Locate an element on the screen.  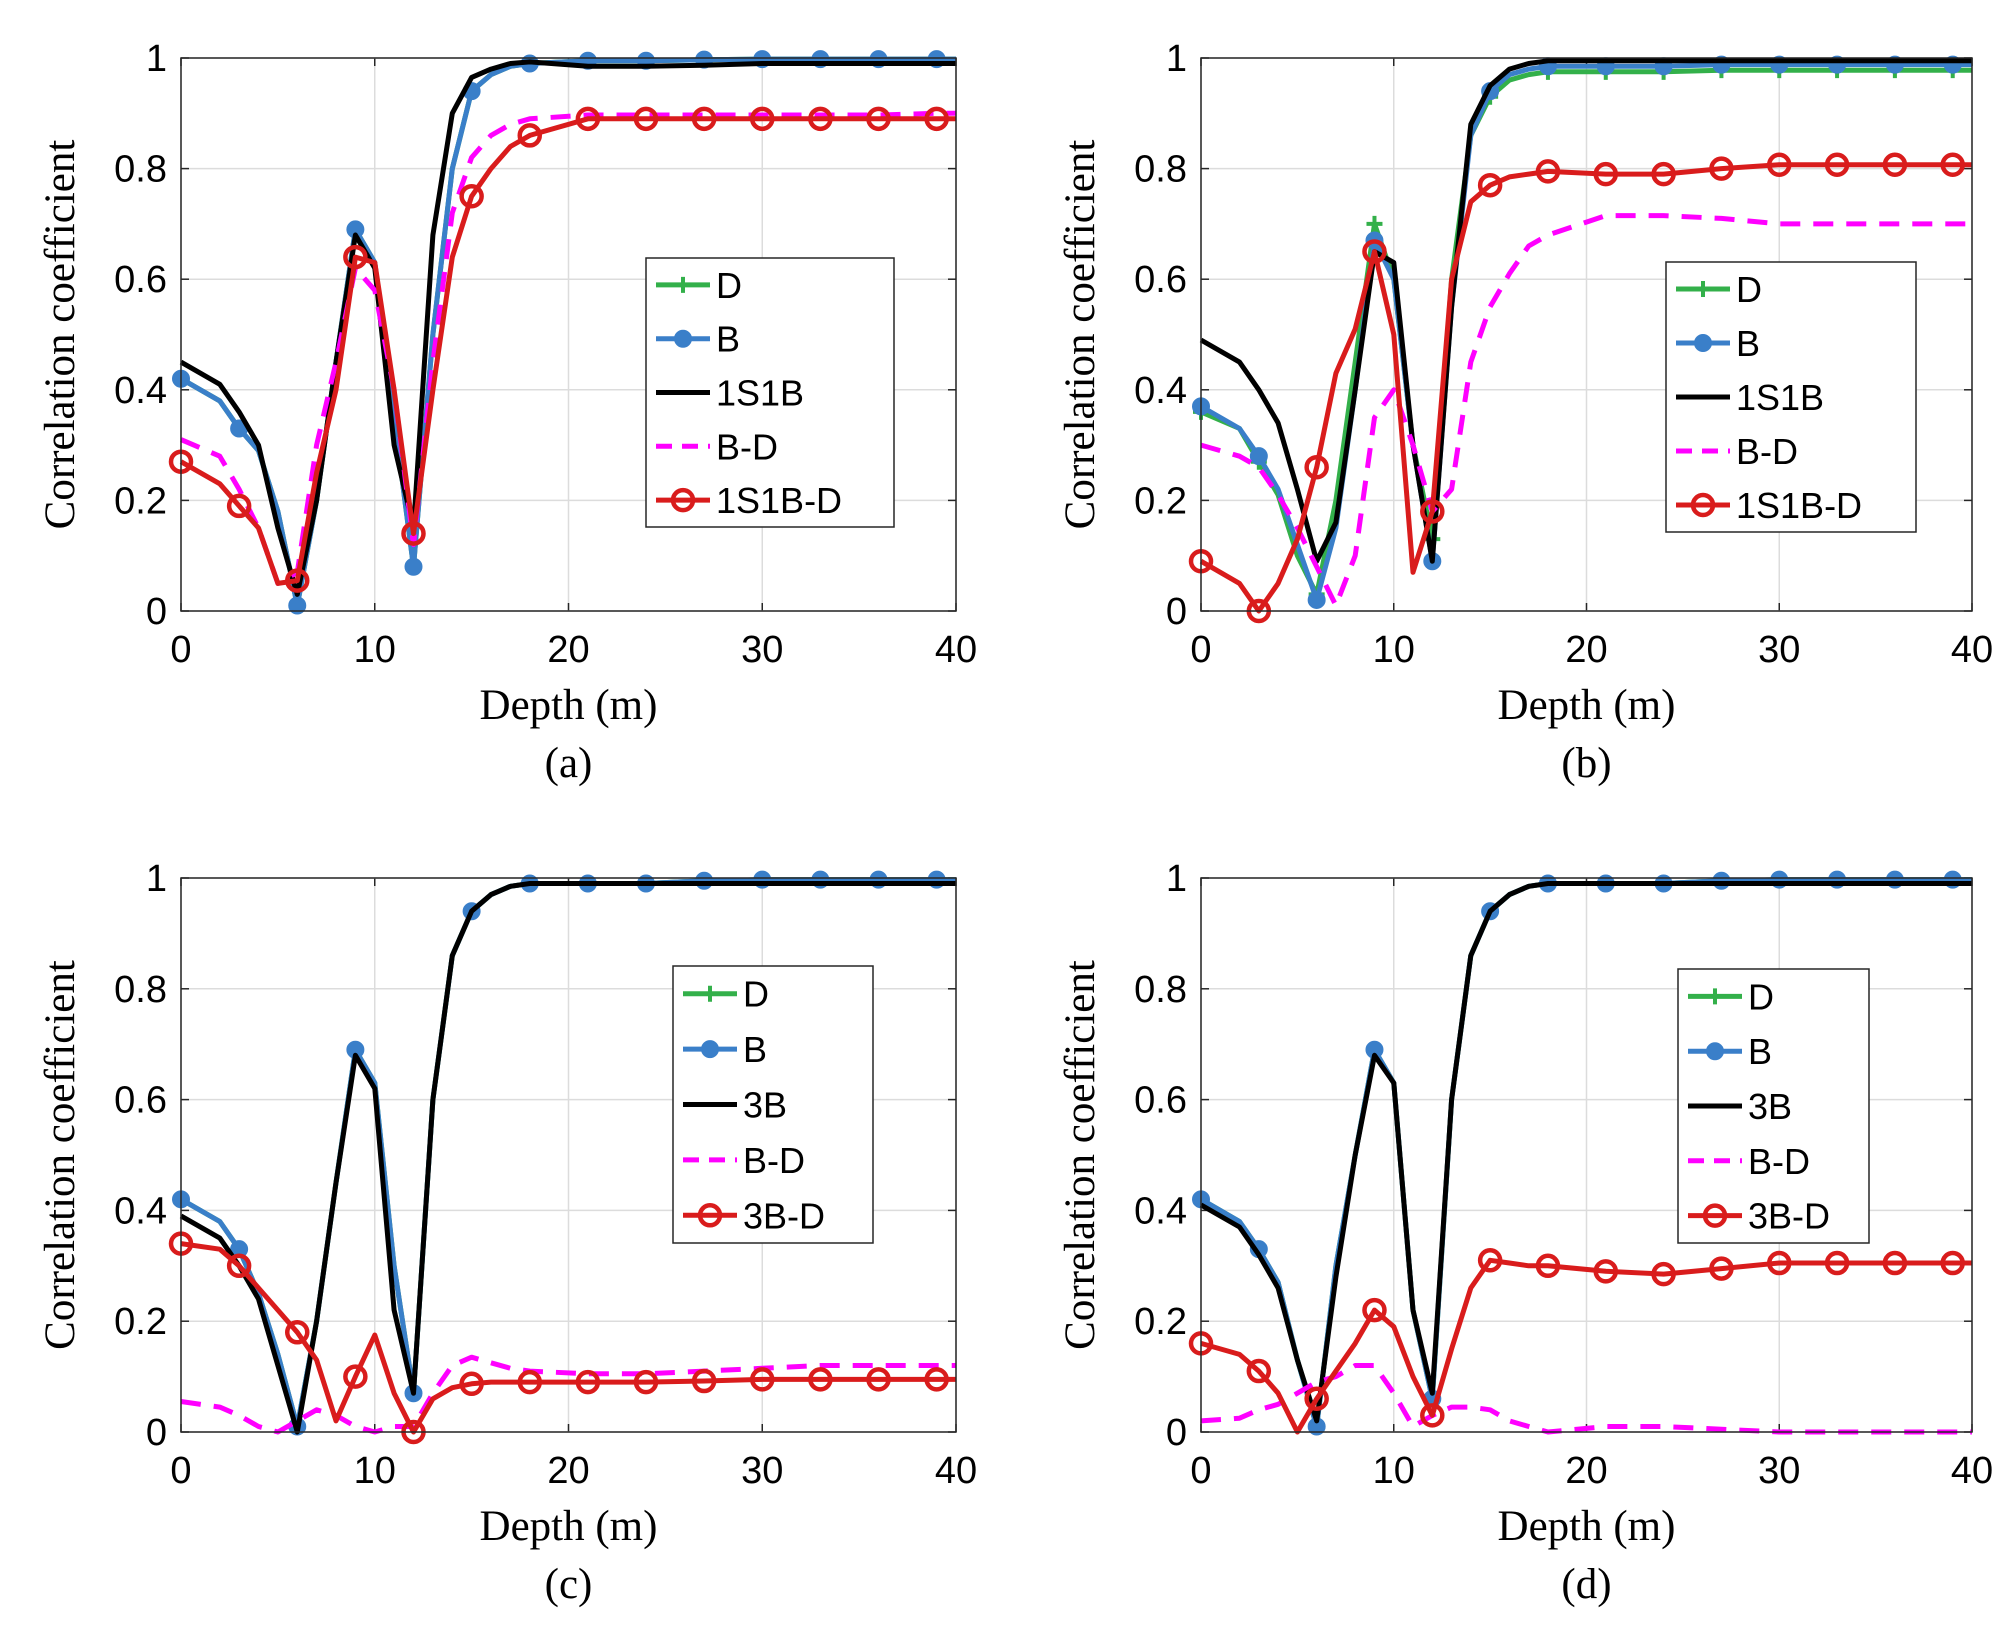
legend-label-1S1B: 1S1B is located at coordinates (760, 393).